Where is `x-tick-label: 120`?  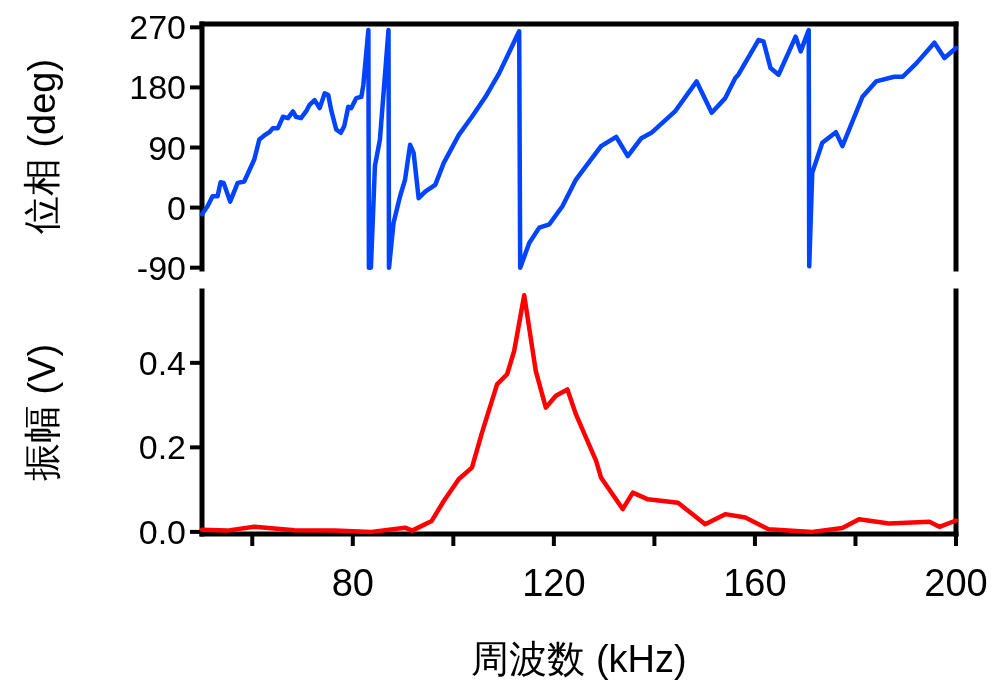 x-tick-label: 120 is located at coordinates (554, 583).